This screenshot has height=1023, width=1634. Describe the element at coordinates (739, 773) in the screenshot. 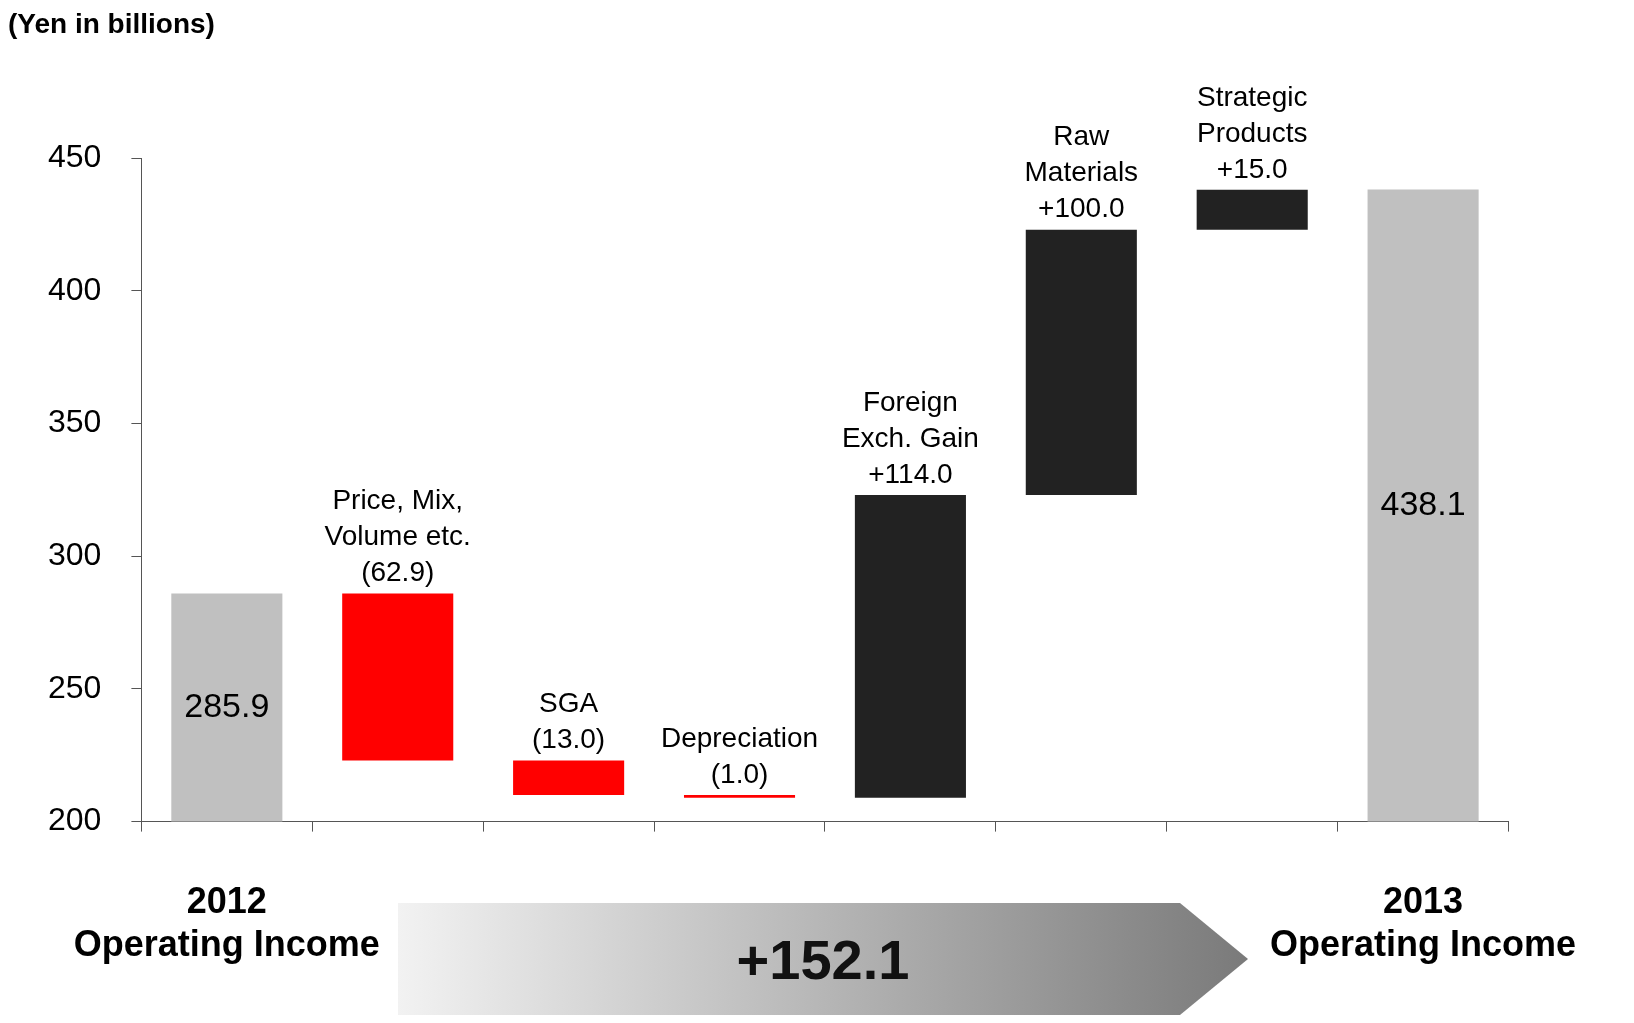

I see `data-label: (1.0)` at that location.